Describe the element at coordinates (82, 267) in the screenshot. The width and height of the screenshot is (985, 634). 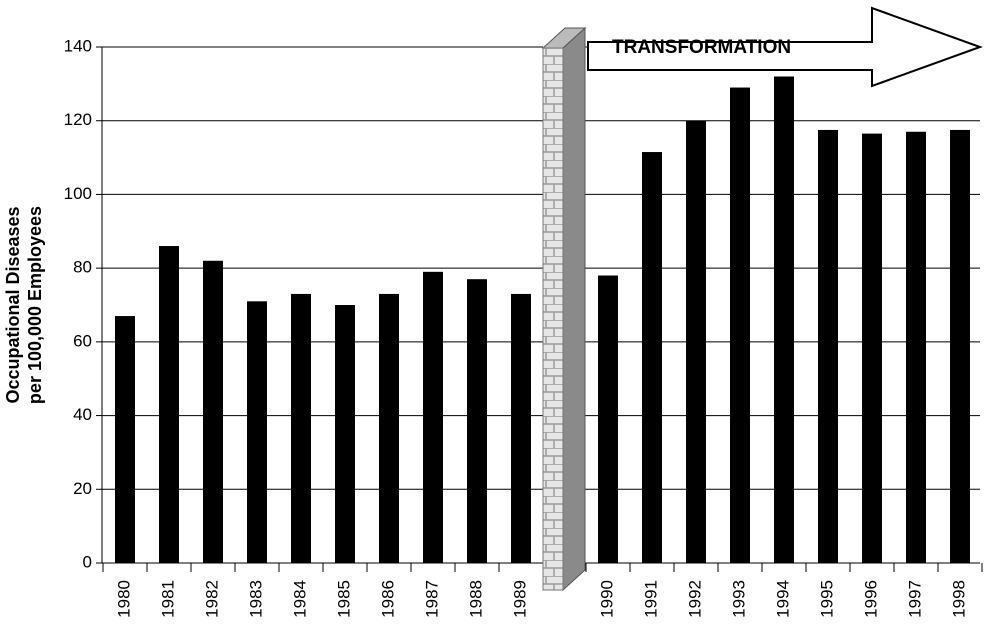
I see `y-tick-label: 80` at that location.